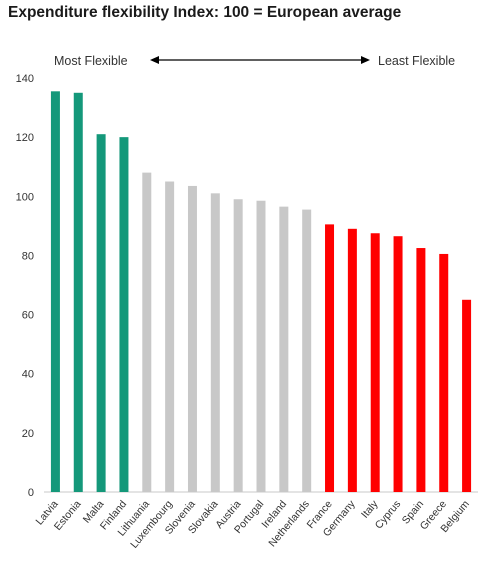  Describe the element at coordinates (31, 493) in the screenshot. I see `y-tick-label: 0` at that location.